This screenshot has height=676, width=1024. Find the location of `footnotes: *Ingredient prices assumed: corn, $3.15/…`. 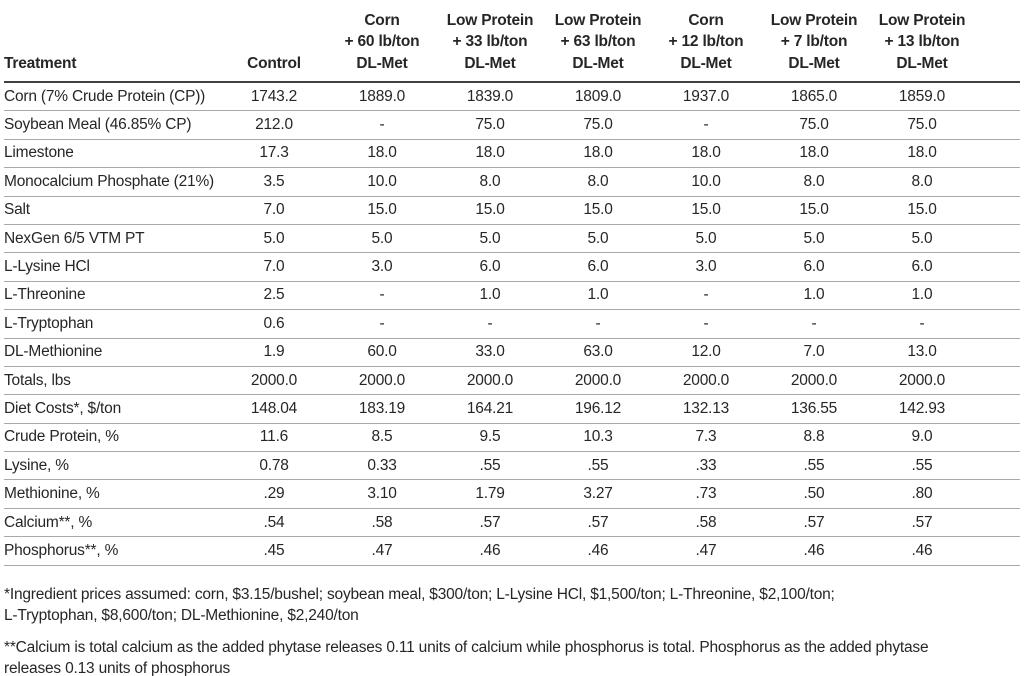

footnotes: *Ingredient prices assumed: corn, $3.15/… is located at coordinates (512, 630).